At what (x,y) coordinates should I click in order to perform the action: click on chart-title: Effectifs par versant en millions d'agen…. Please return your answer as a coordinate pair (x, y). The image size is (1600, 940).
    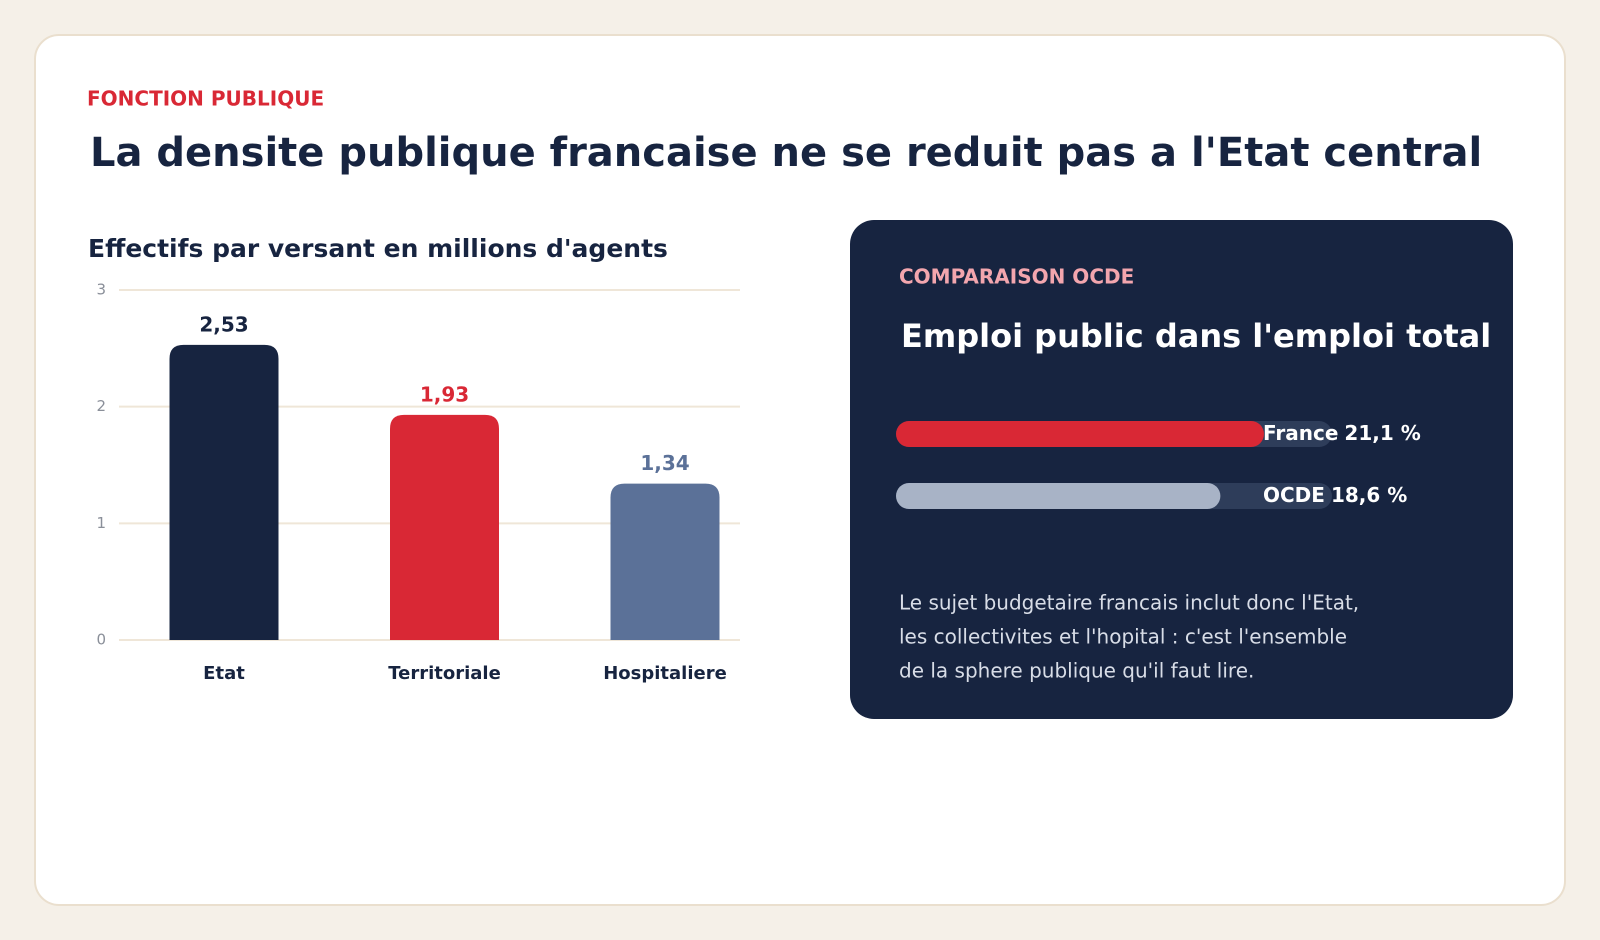
    Looking at the image, I should click on (378, 248).